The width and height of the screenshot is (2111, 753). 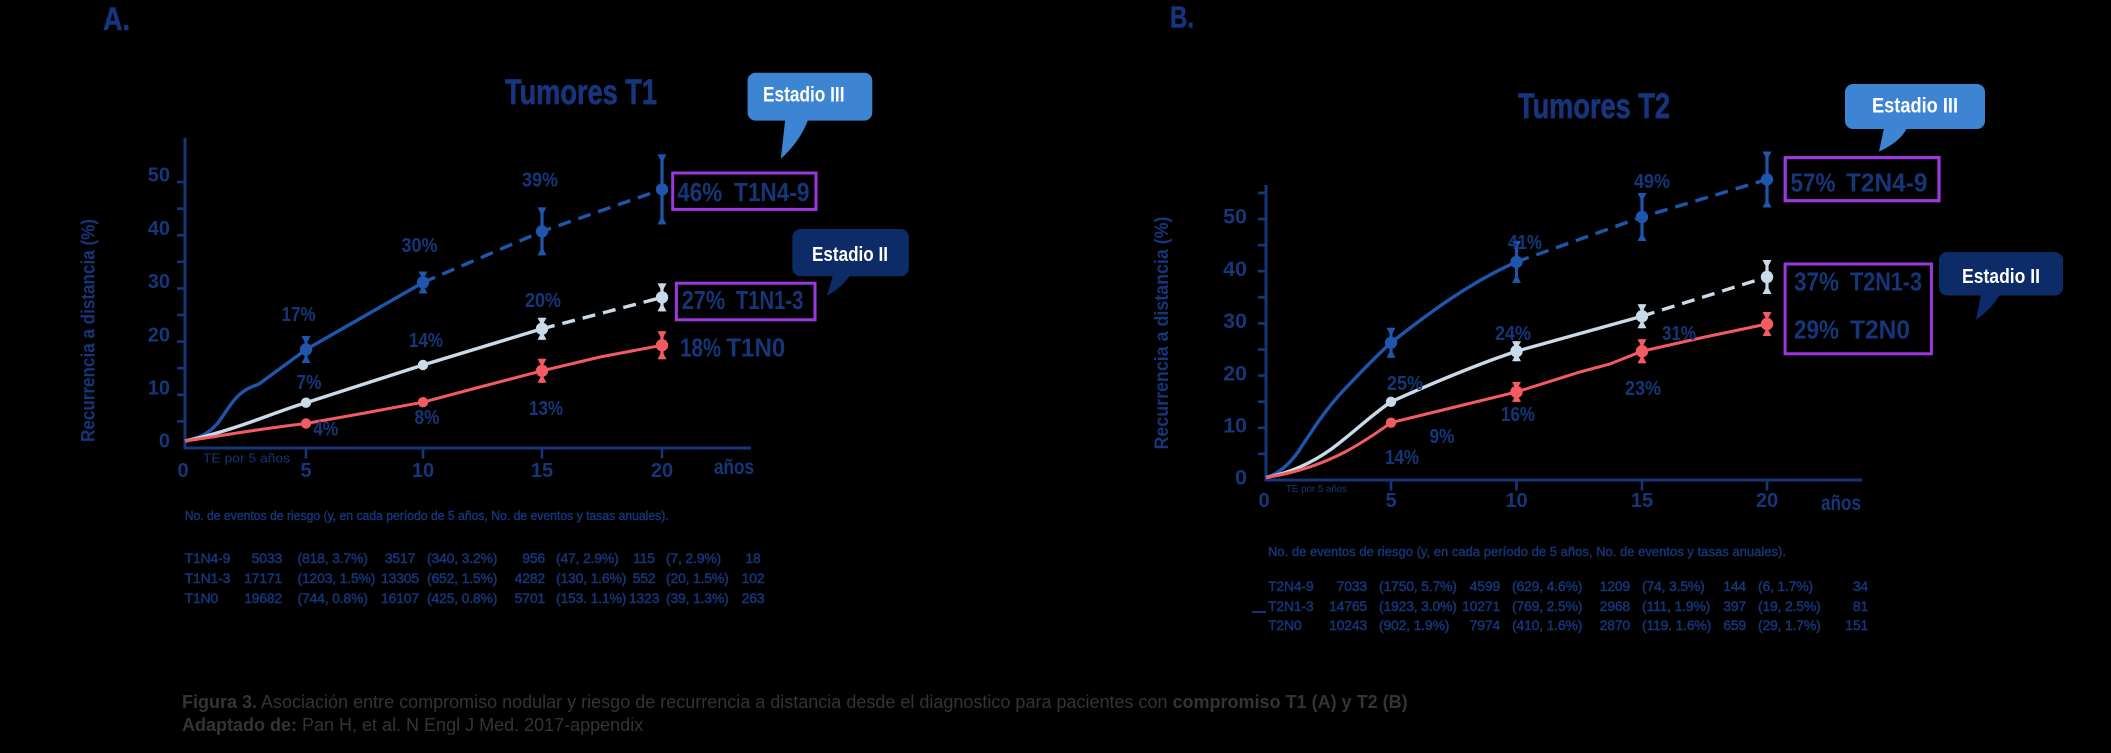 What do you see at coordinates (1676, 606) in the screenshot?
I see `svg-text: (111, 1.9%)` at bounding box center [1676, 606].